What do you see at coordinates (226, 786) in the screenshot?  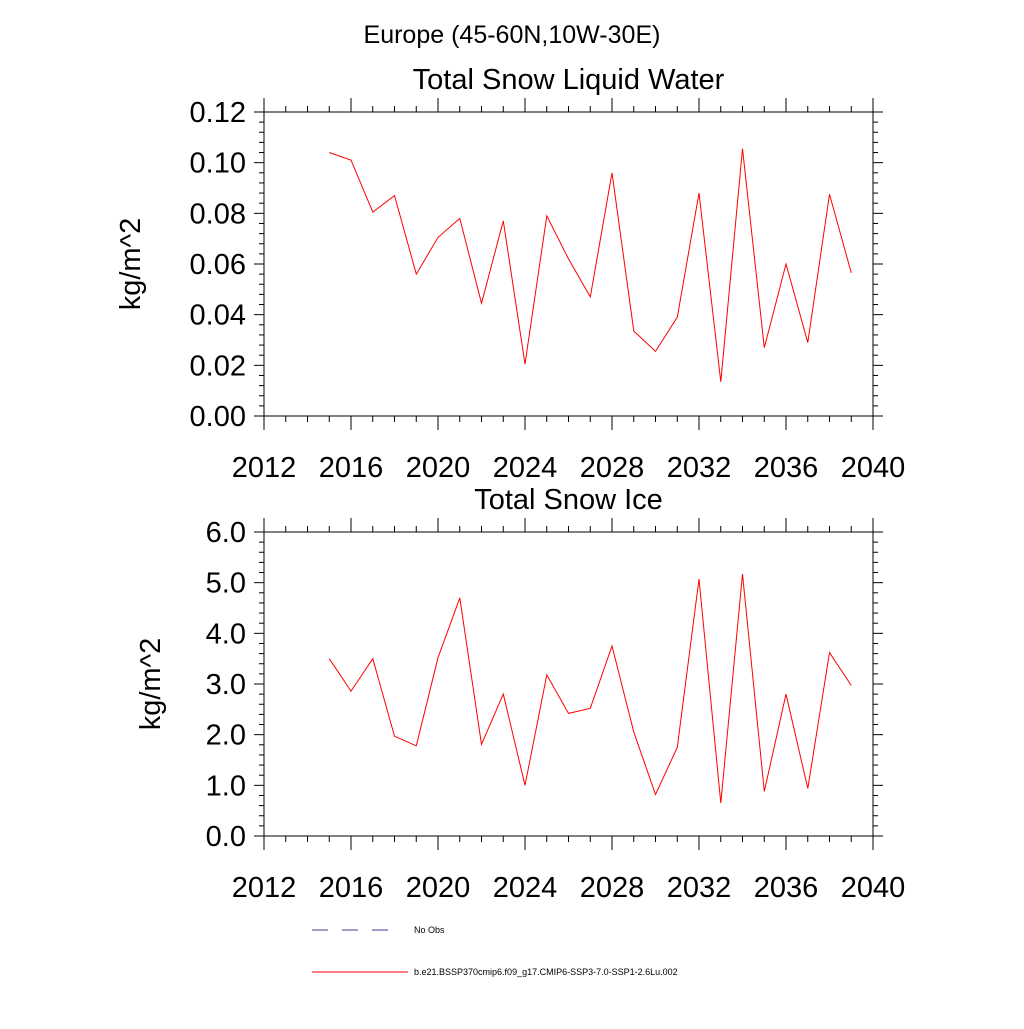 I see `y-tick-label: 1.0` at bounding box center [226, 786].